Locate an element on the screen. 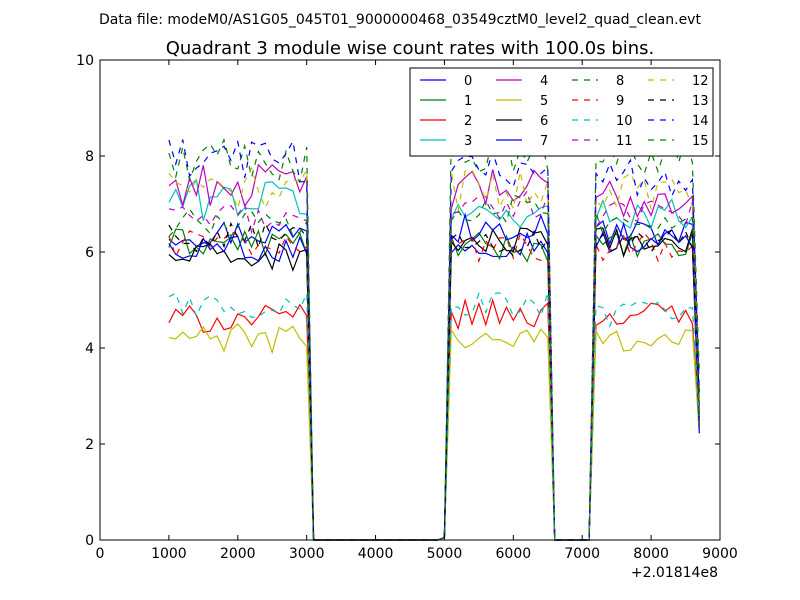  legend-label: 3 is located at coordinates (468, 141).